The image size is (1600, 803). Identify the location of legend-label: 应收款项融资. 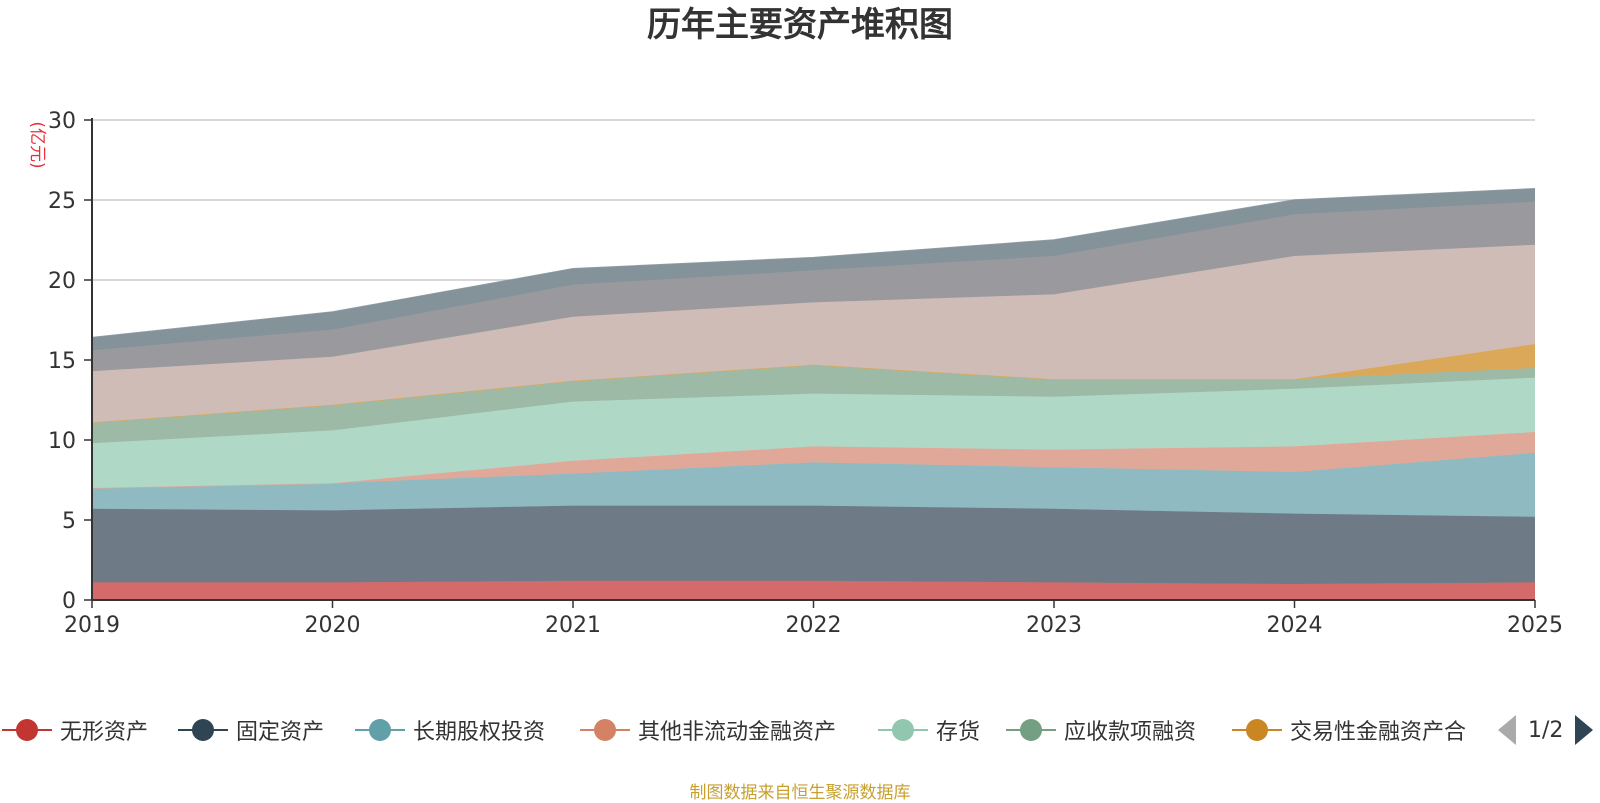
(1130, 732).